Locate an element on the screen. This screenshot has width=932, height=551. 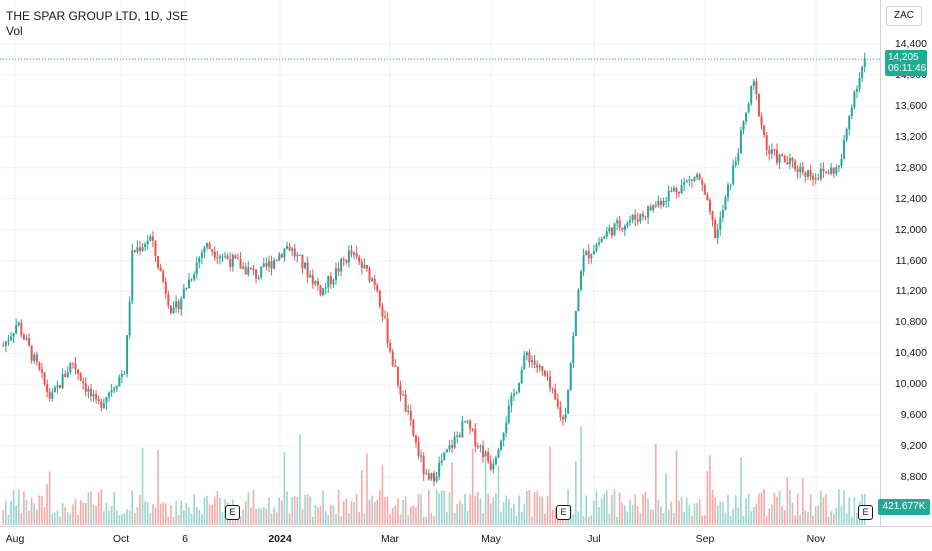
price-tick-label: 13,200 is located at coordinates (910, 136).